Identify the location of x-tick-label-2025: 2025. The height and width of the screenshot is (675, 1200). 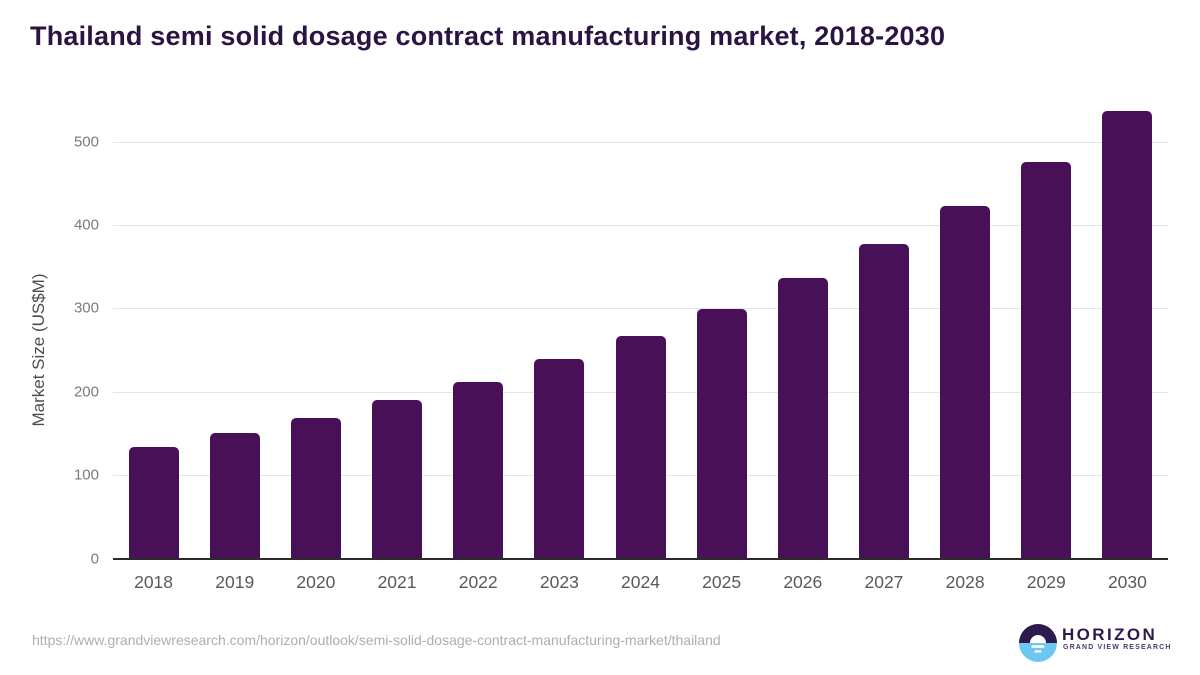
(722, 582).